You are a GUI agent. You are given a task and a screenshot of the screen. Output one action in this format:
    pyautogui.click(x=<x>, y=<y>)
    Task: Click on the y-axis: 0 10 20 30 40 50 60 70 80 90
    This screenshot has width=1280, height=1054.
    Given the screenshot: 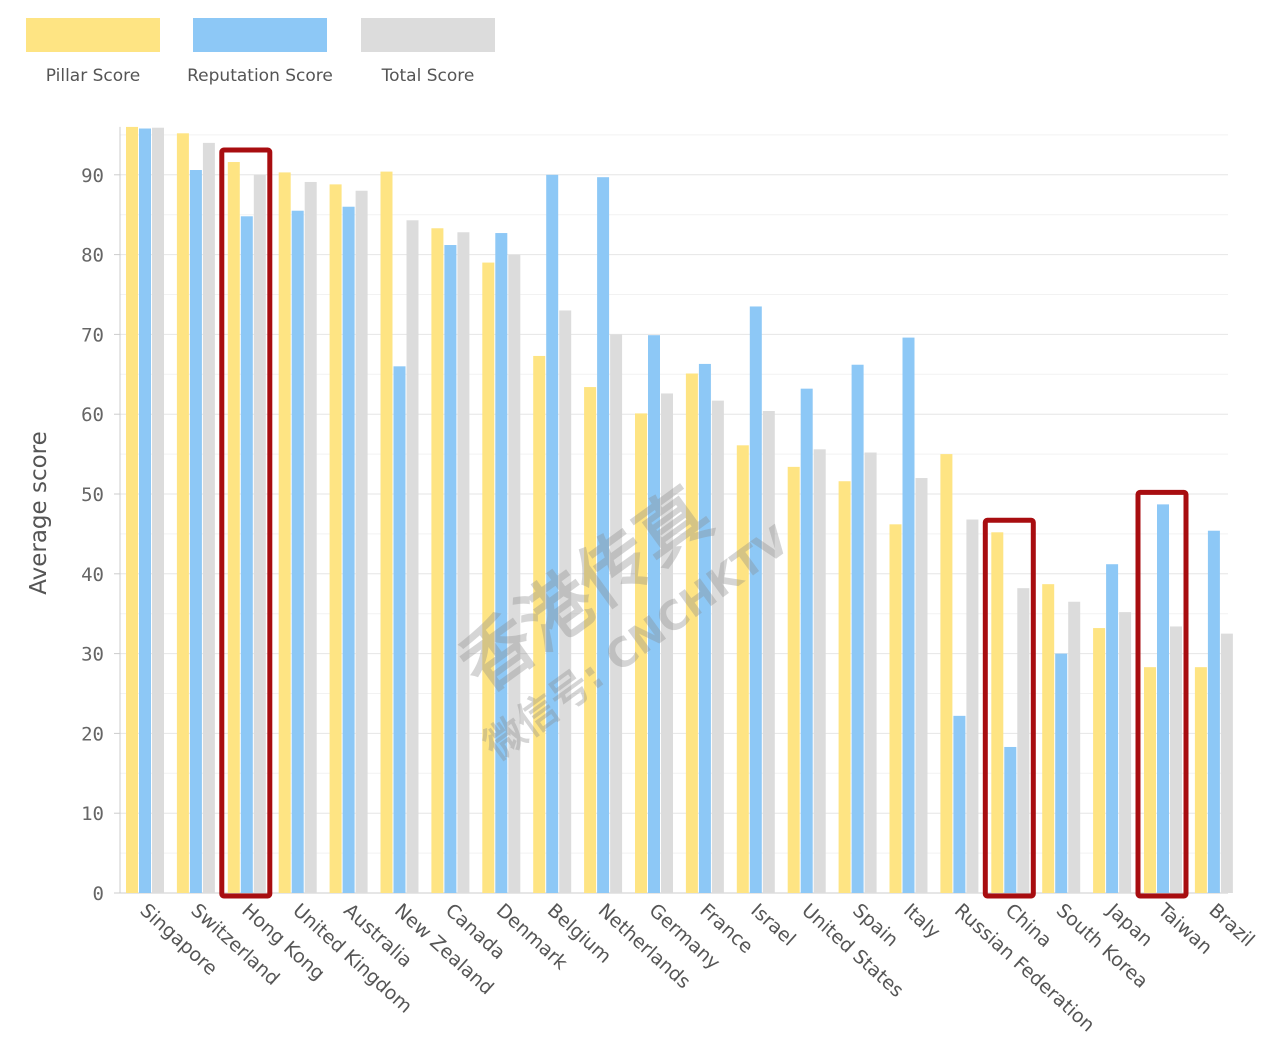 What is the action you would take?
    pyautogui.click(x=100, y=535)
    